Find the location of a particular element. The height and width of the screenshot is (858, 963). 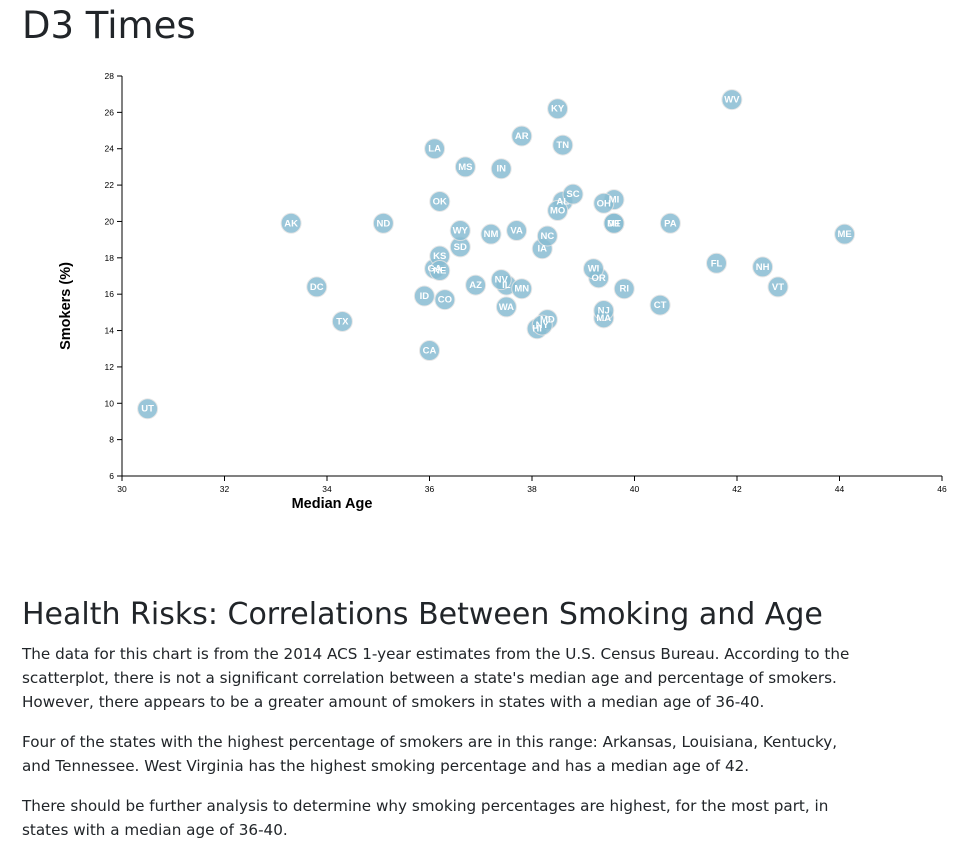

state-label: DE is located at coordinates (613, 223).